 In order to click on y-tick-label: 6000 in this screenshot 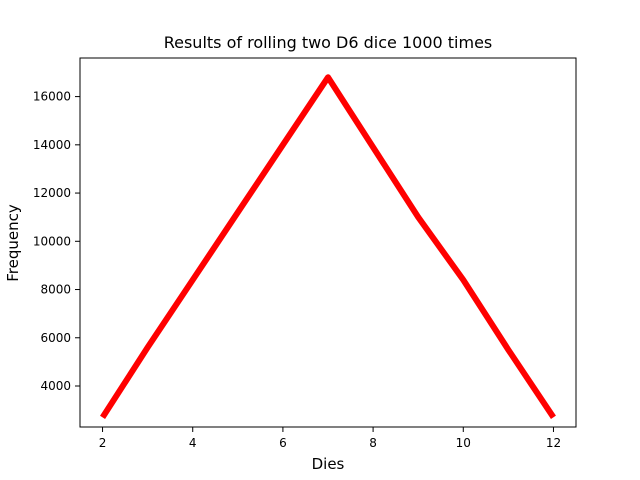, I will do `click(55, 338)`.